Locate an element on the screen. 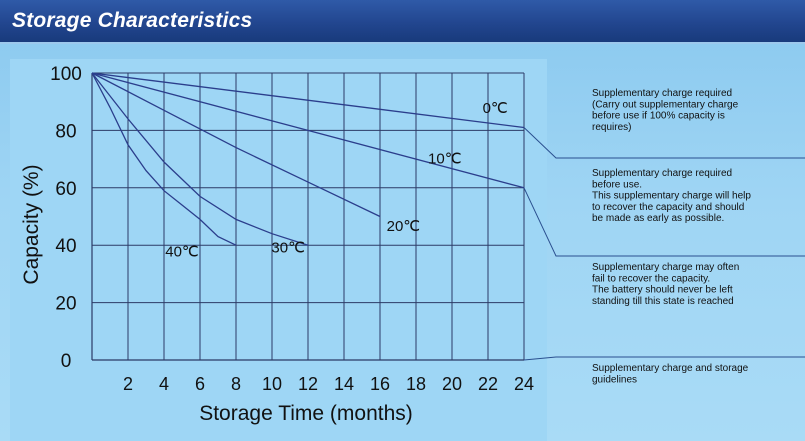  series-label: 40℃ is located at coordinates (182, 252).